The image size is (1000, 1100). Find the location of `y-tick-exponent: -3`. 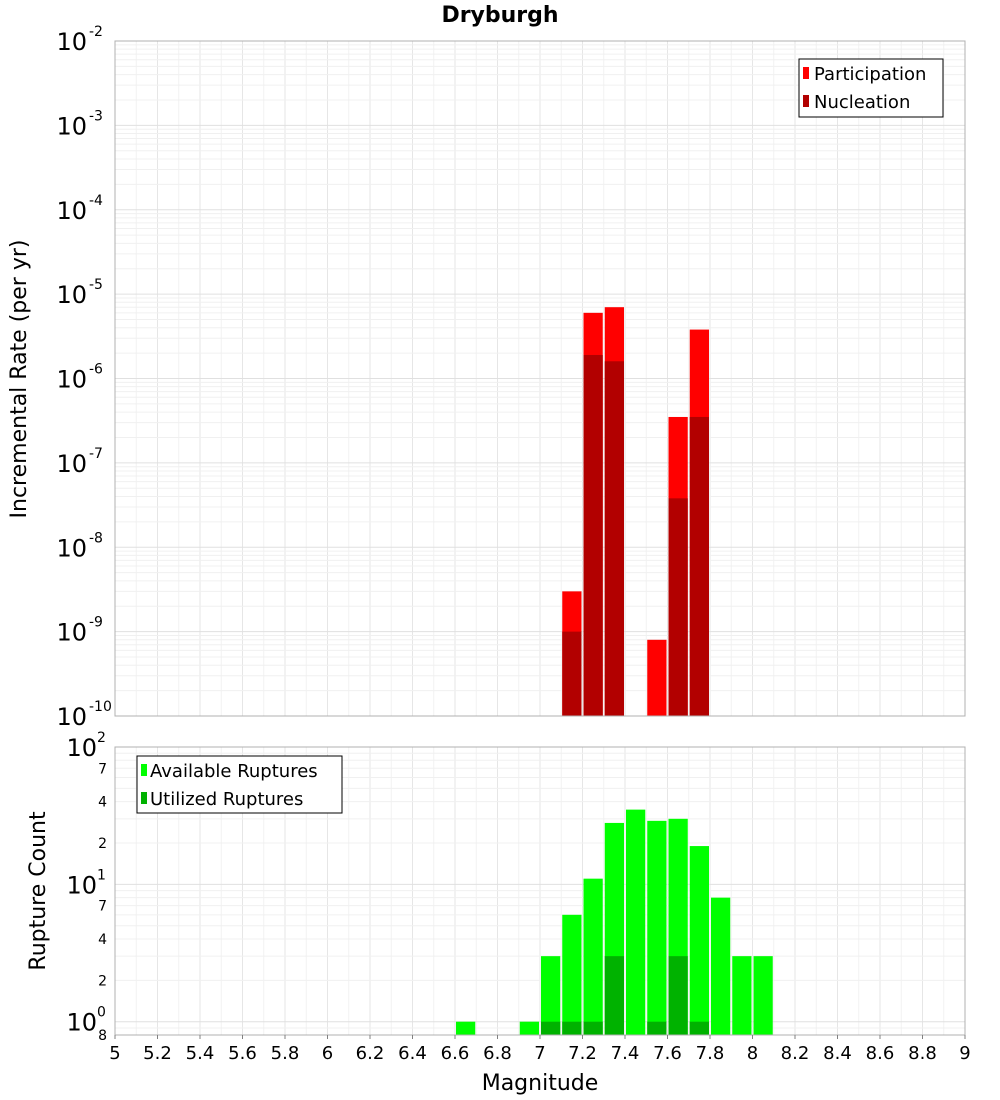

y-tick-exponent: -3 is located at coordinates (96, 116).